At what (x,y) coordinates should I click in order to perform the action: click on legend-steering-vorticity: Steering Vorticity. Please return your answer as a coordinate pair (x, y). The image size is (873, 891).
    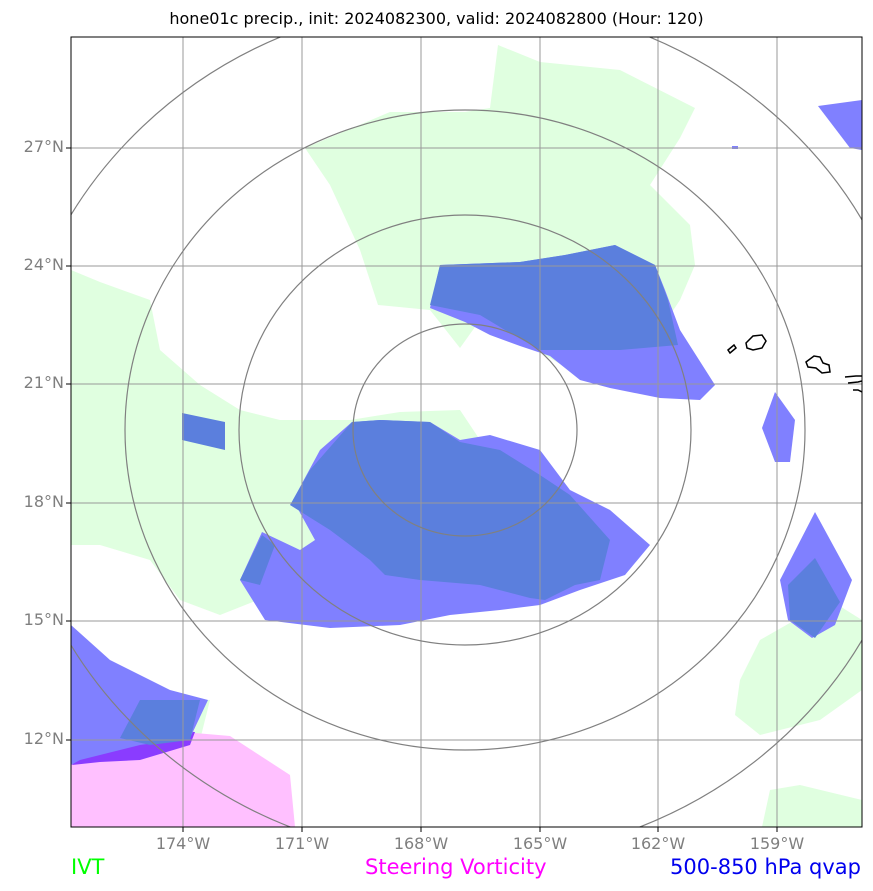
    Looking at the image, I should click on (456, 867).